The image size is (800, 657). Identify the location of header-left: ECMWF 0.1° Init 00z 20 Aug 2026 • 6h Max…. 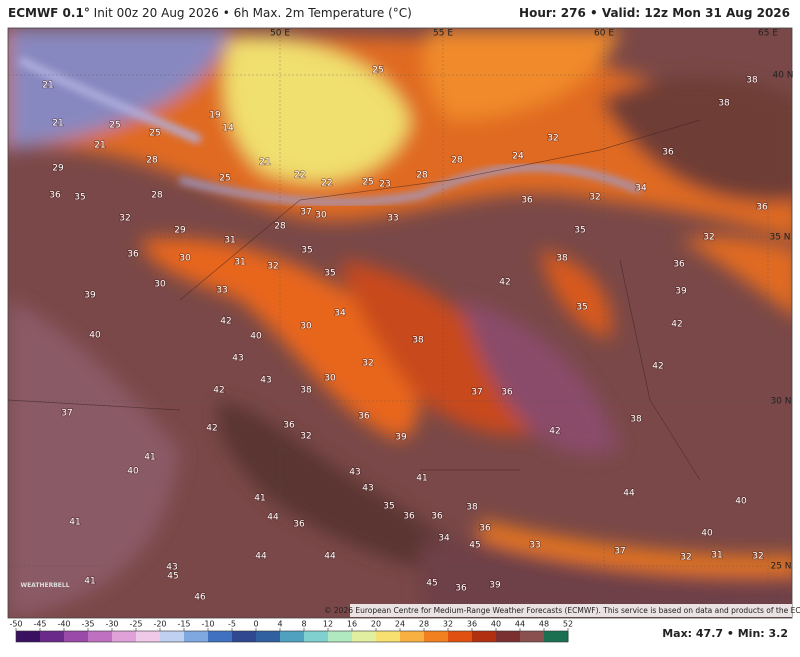
(210, 13).